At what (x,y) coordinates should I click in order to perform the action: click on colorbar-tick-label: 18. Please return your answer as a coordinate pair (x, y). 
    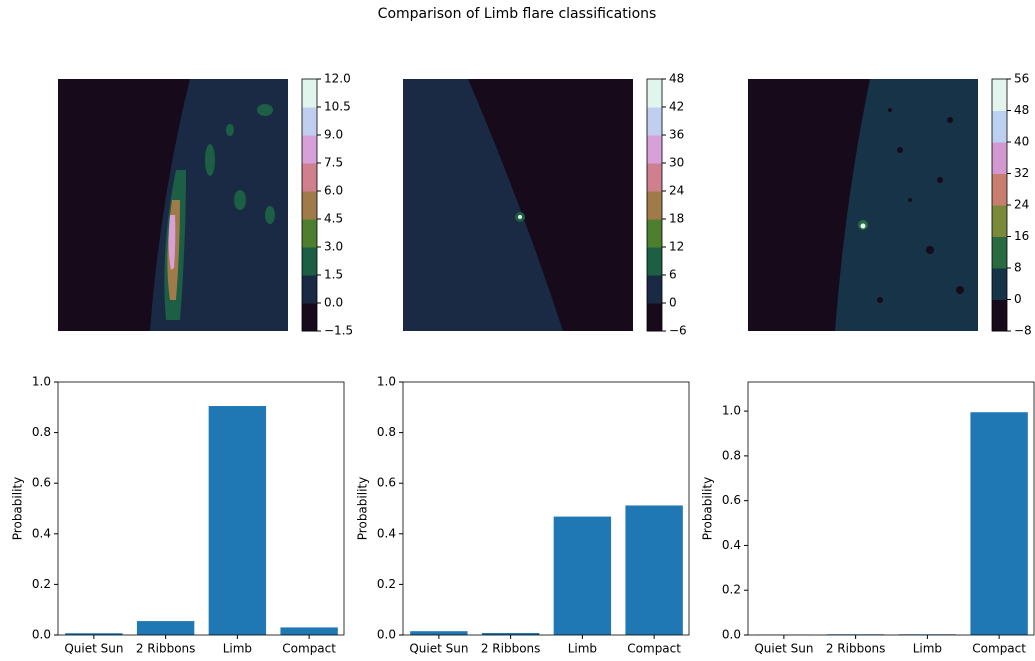
    Looking at the image, I should click on (676, 219).